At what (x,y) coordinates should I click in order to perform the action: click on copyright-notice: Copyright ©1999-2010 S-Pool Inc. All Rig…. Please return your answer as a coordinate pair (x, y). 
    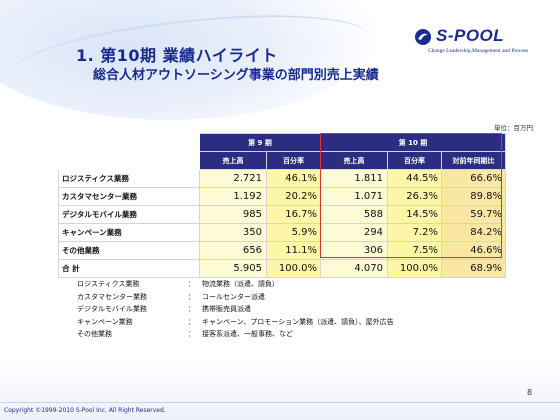
    Looking at the image, I should click on (85, 410).